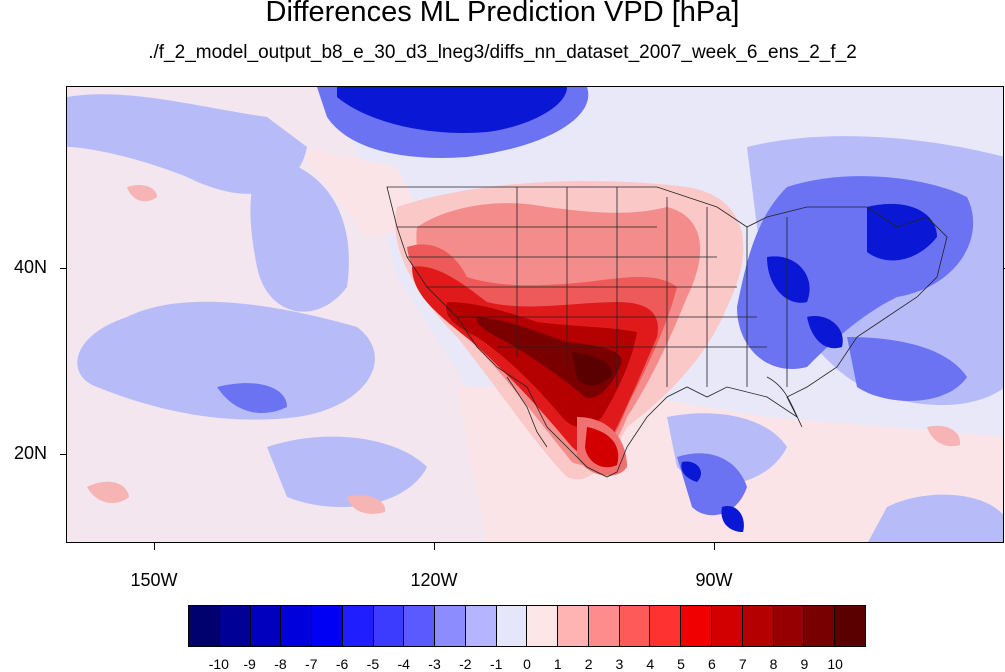 The width and height of the screenshot is (1005, 672). I want to click on map-title: Differences ML Prediction VPD [hPa], so click(502, 14).